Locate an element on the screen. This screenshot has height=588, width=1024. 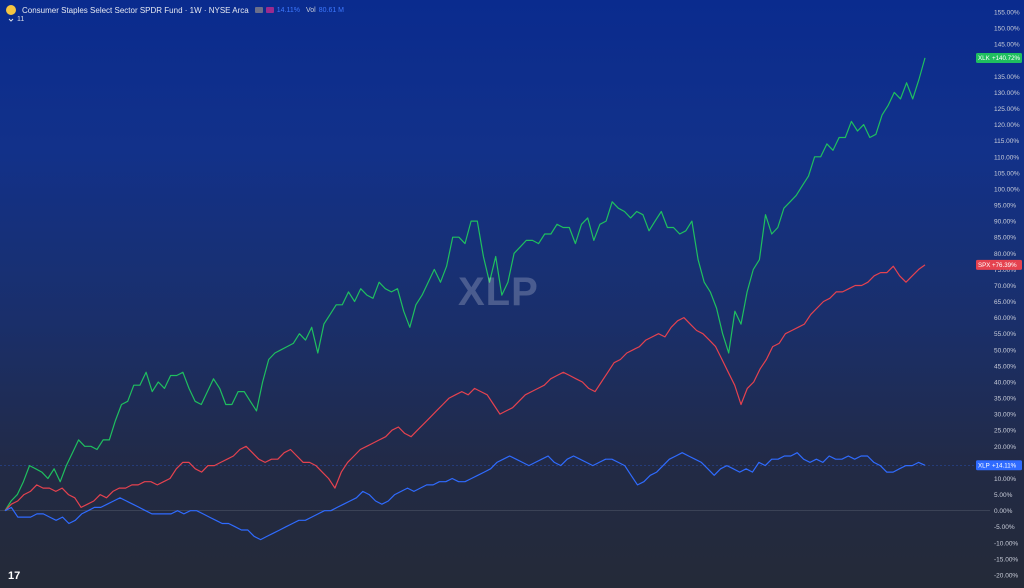
y-tick-label: 80.00% is located at coordinates (1005, 254).